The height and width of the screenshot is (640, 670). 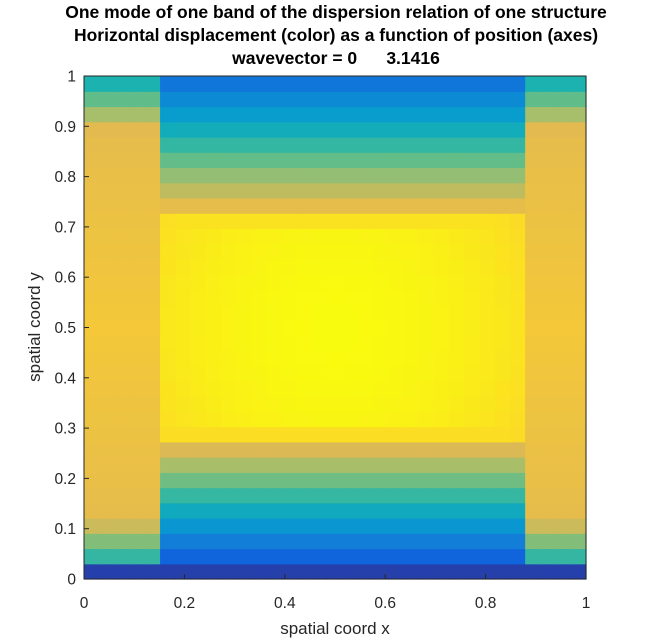 What do you see at coordinates (34, 327) in the screenshot?
I see `y-axis-label: spatial coord y` at bounding box center [34, 327].